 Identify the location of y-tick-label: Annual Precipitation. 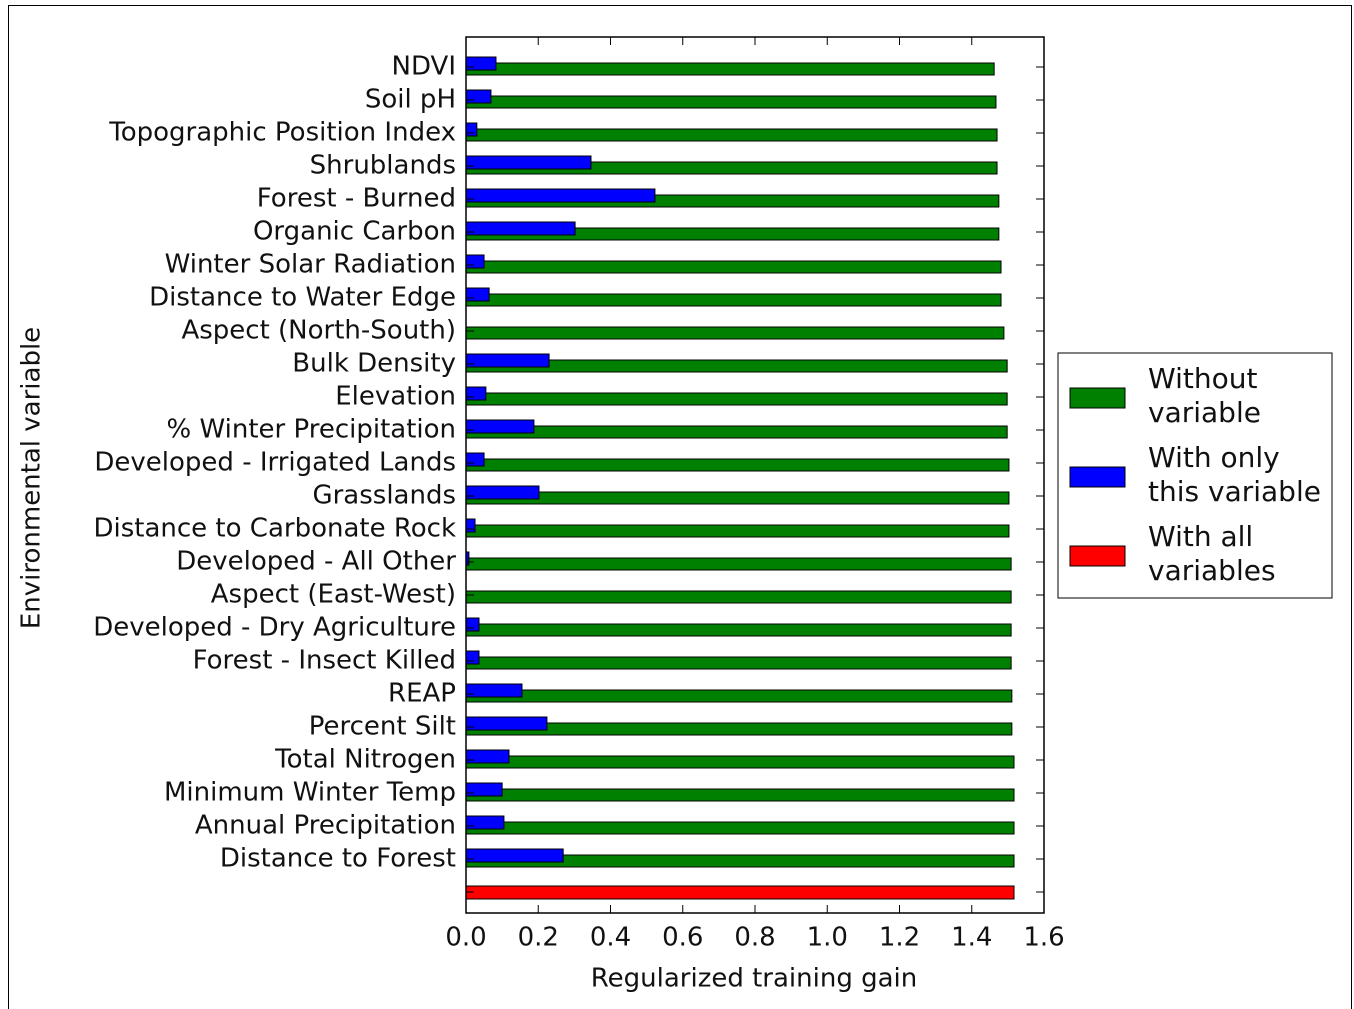
(325, 826).